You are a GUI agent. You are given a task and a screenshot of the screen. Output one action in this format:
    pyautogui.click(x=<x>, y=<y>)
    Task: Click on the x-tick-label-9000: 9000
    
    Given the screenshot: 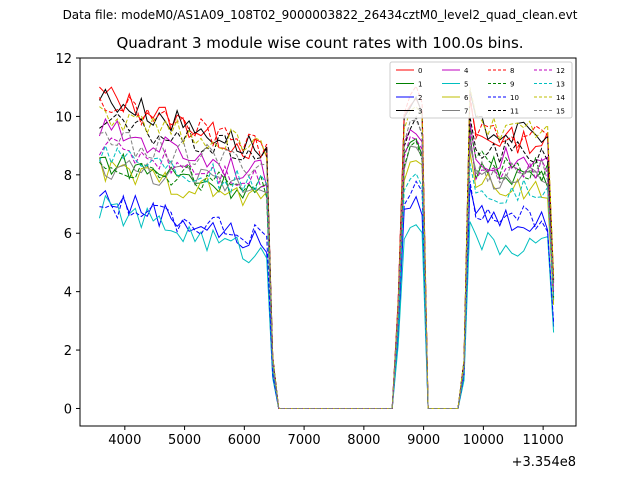 What is the action you would take?
    pyautogui.click(x=423, y=440)
    